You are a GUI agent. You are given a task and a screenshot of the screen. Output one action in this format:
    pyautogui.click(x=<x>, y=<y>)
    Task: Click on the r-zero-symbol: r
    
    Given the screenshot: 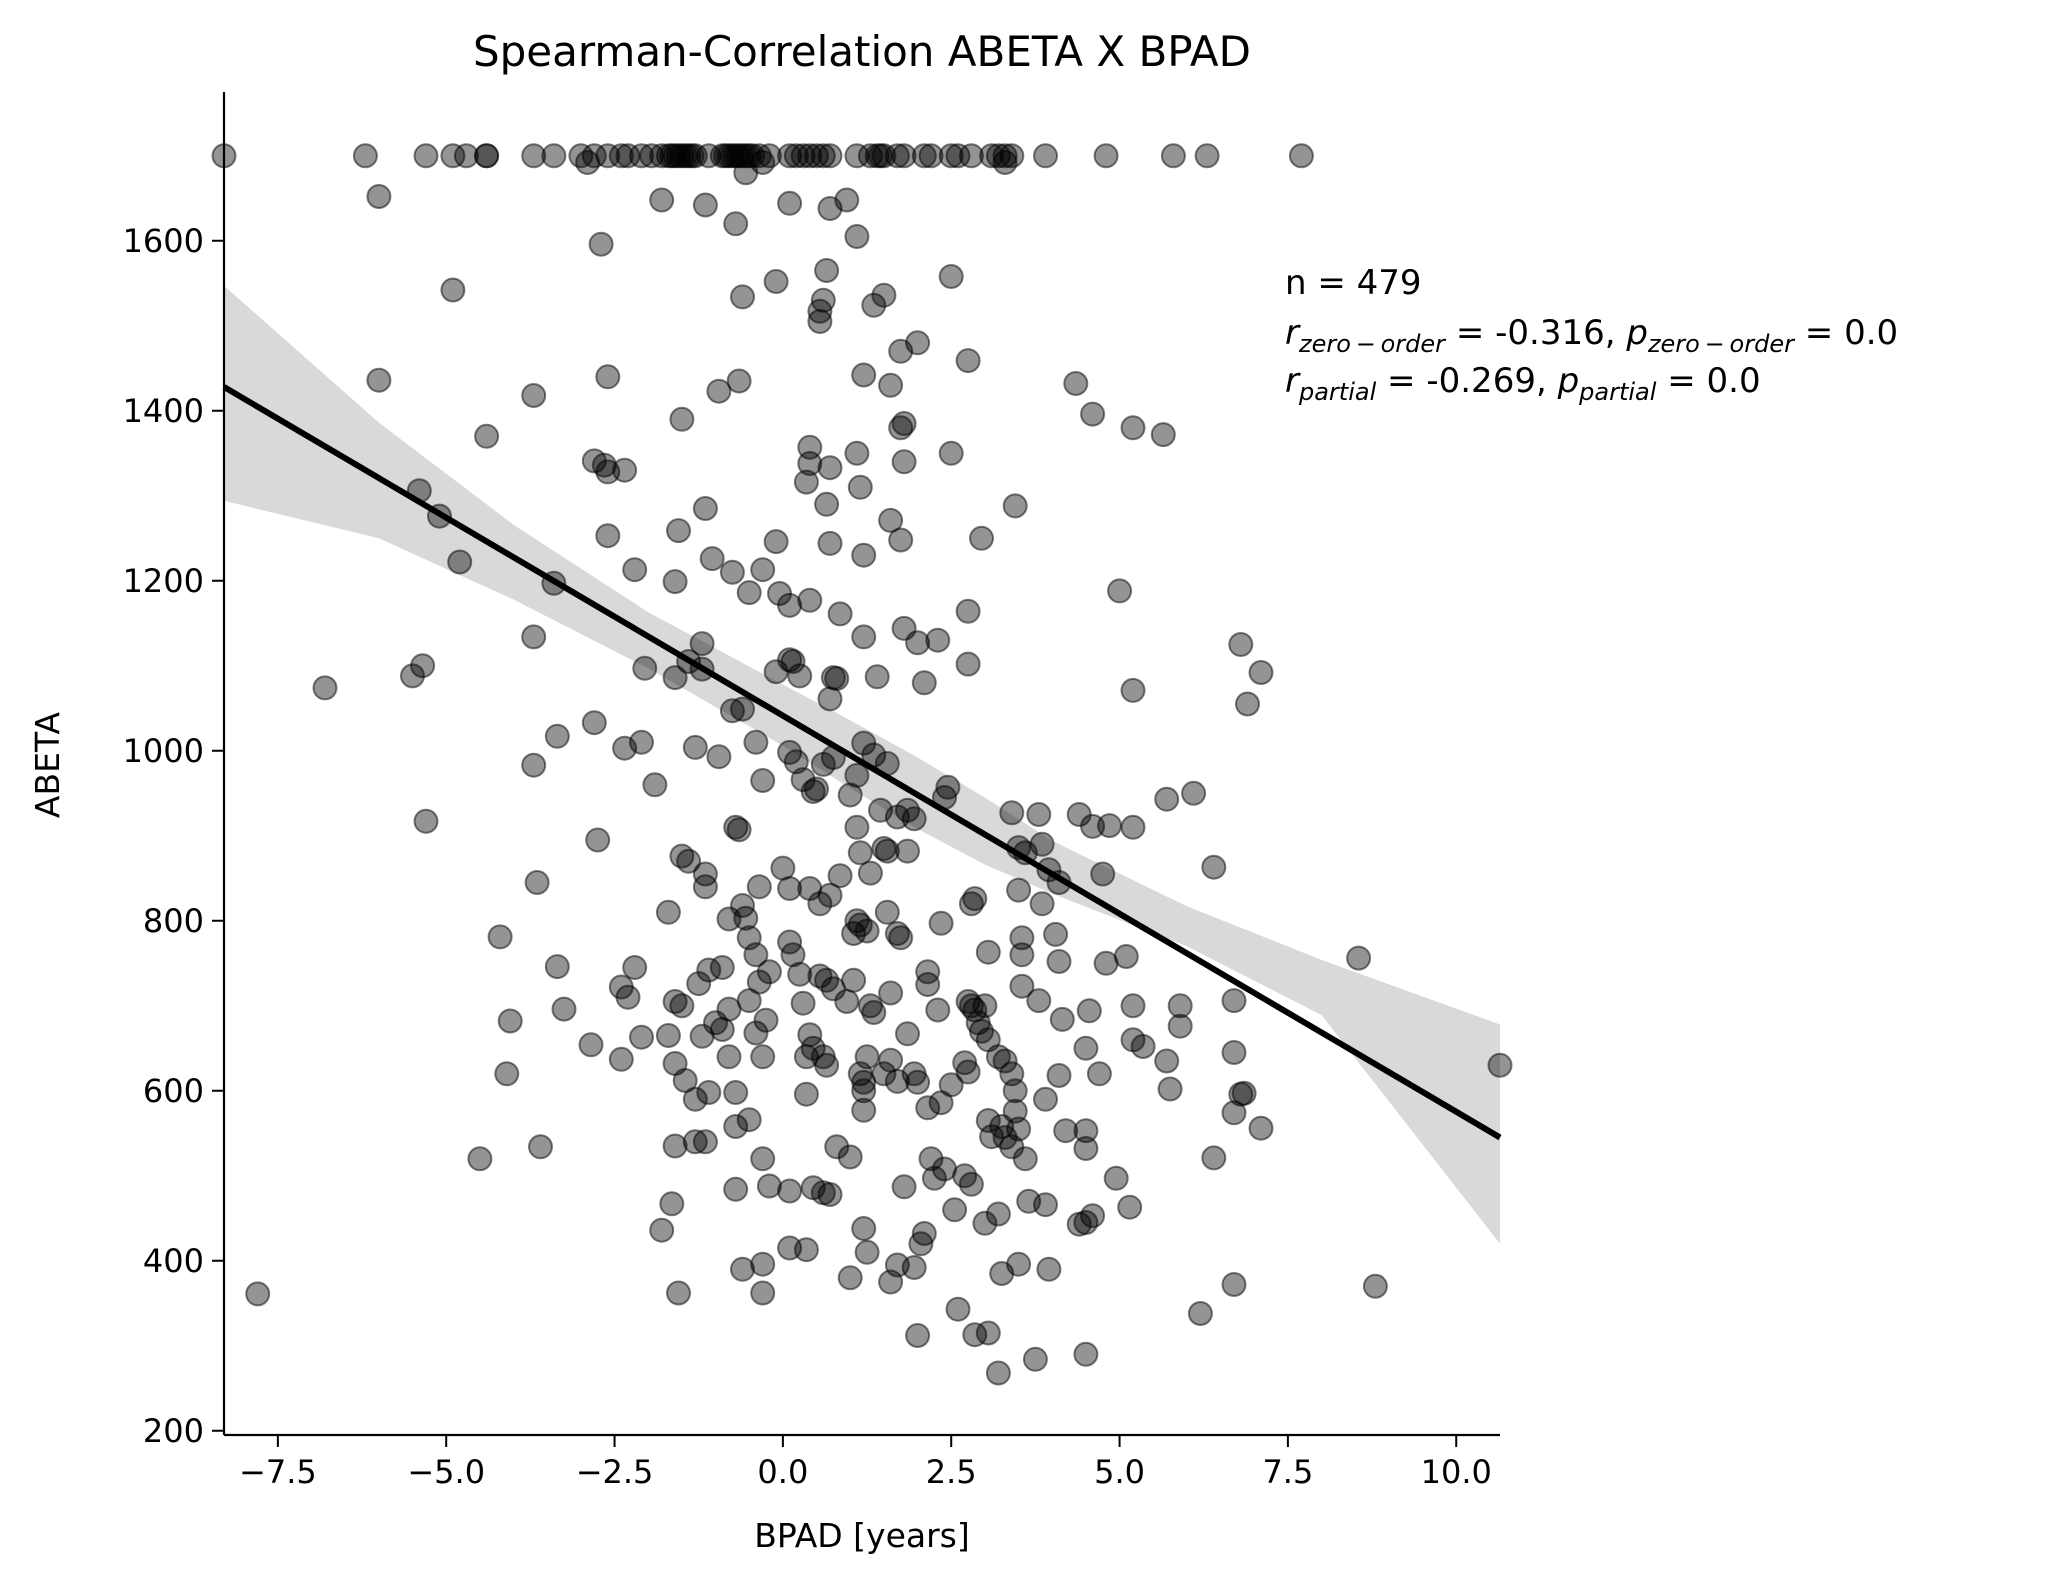 What is the action you would take?
    pyautogui.click(x=1293, y=333)
    